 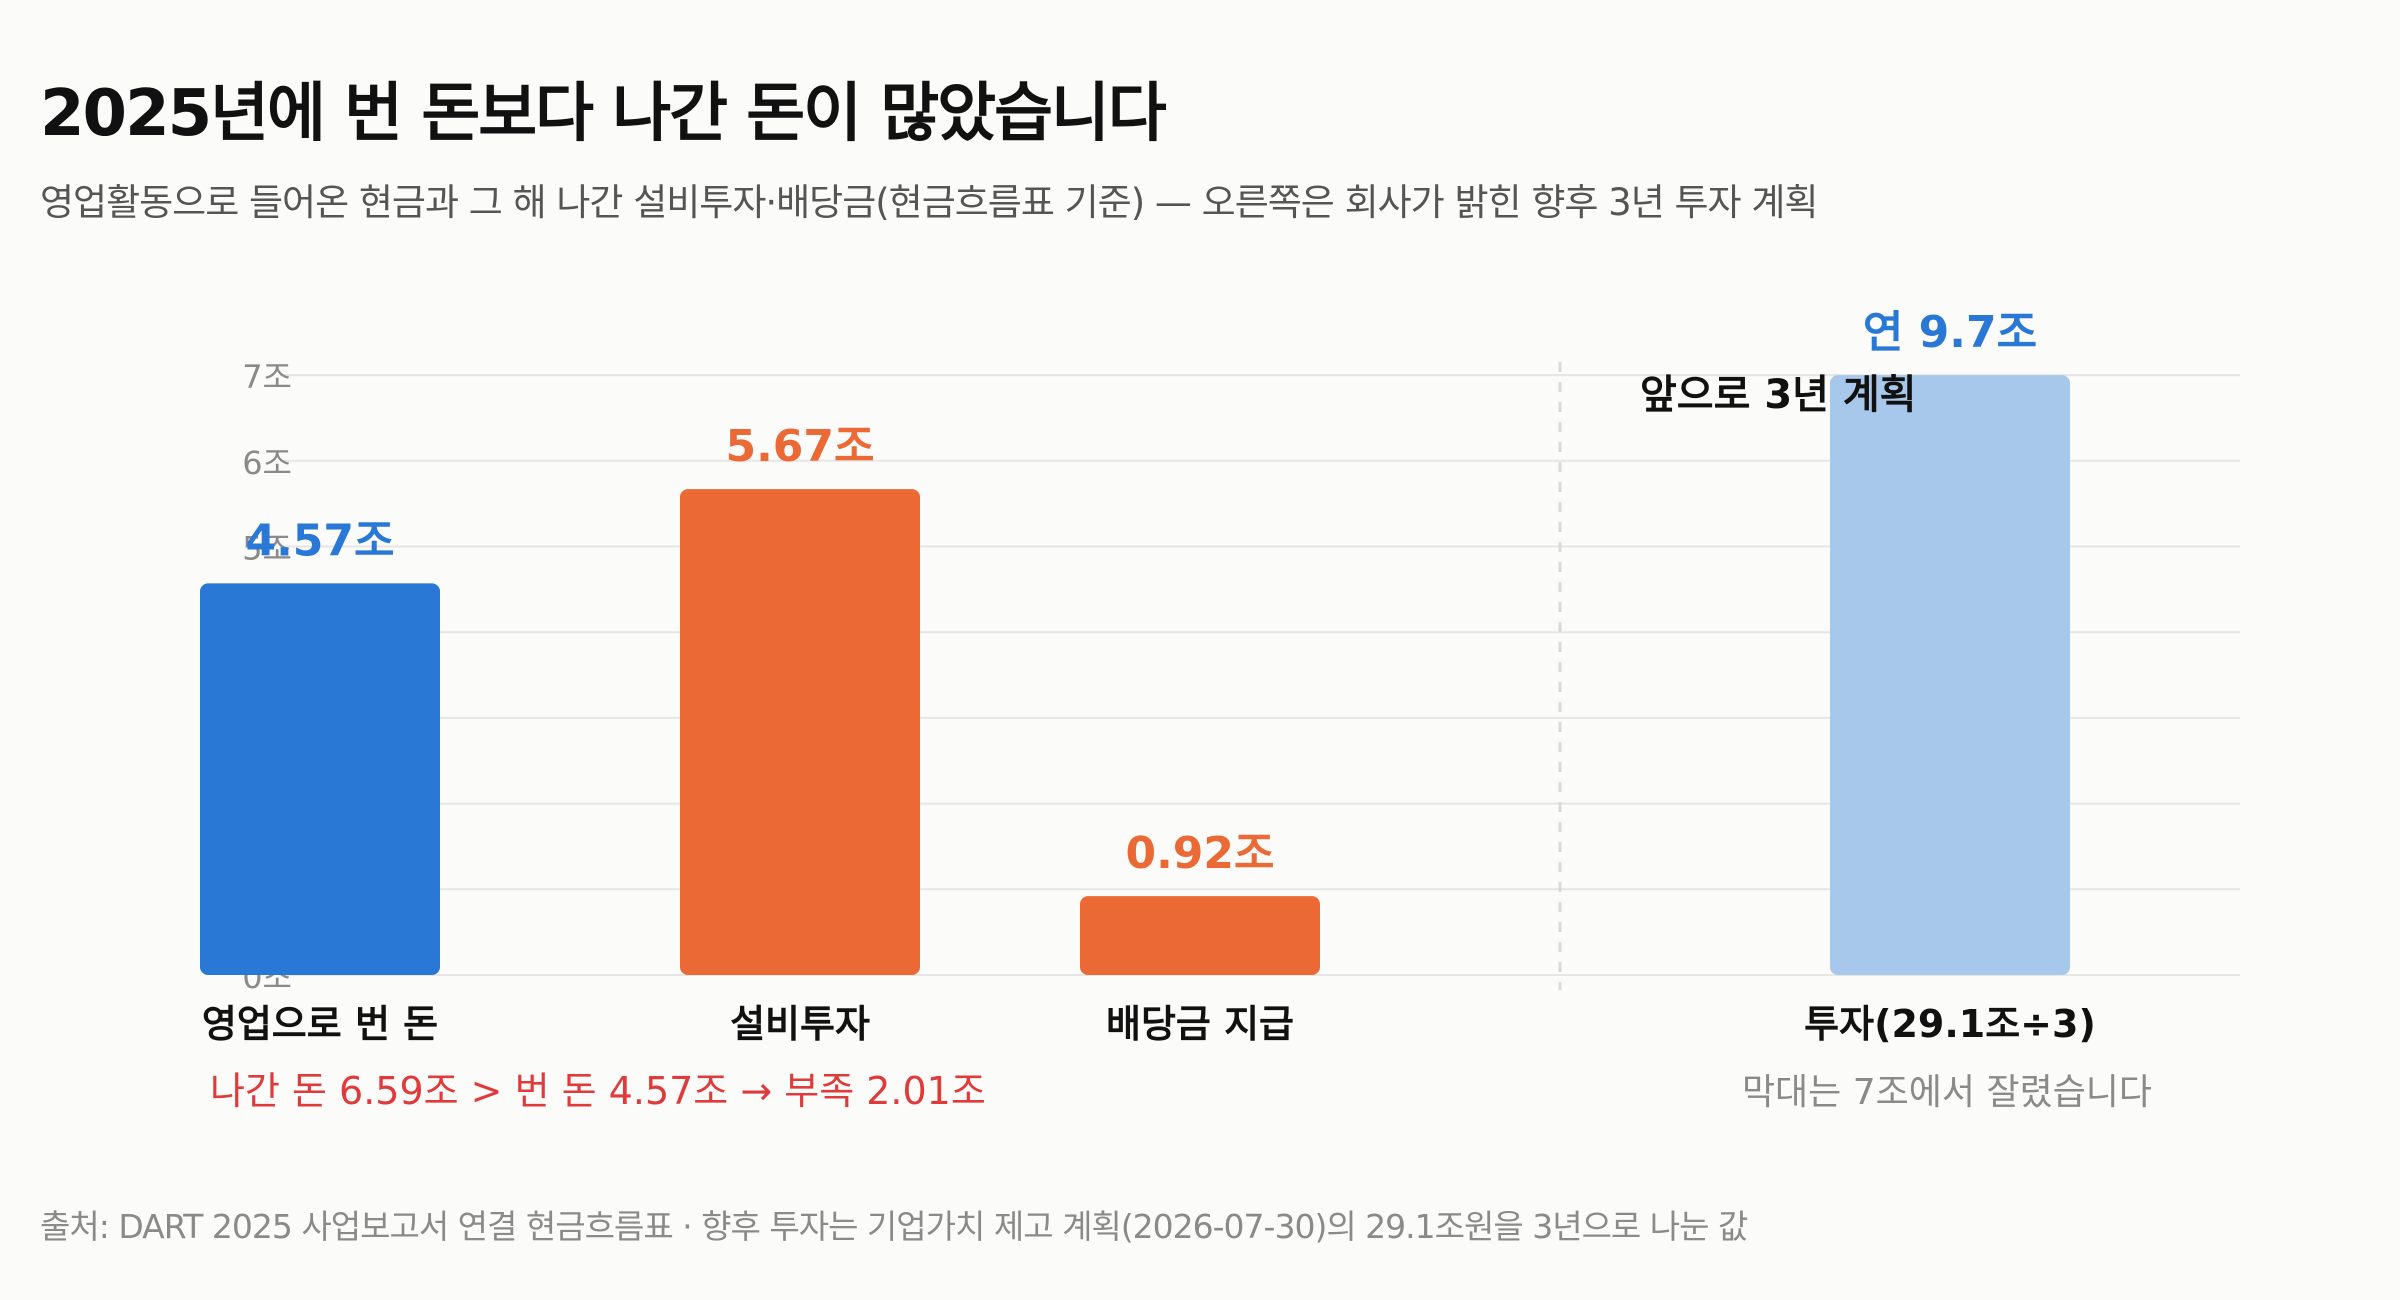 What do you see at coordinates (1200, 1024) in the screenshot?
I see `category-label: 배당금 지급` at bounding box center [1200, 1024].